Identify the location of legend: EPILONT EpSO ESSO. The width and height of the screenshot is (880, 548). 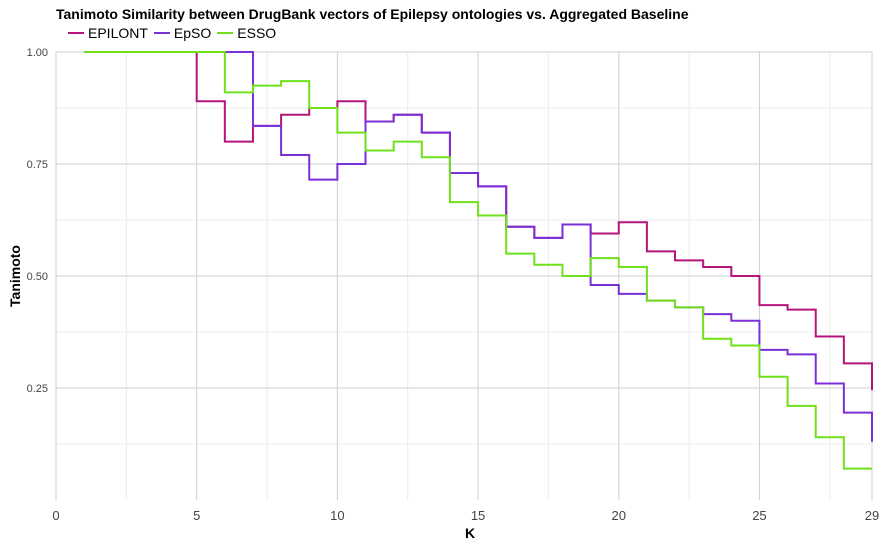
(172, 33).